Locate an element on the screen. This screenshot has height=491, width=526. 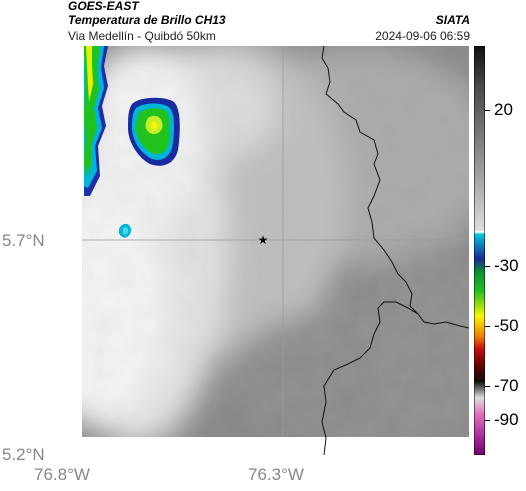
convective-yellow is located at coordinates (89, 74).